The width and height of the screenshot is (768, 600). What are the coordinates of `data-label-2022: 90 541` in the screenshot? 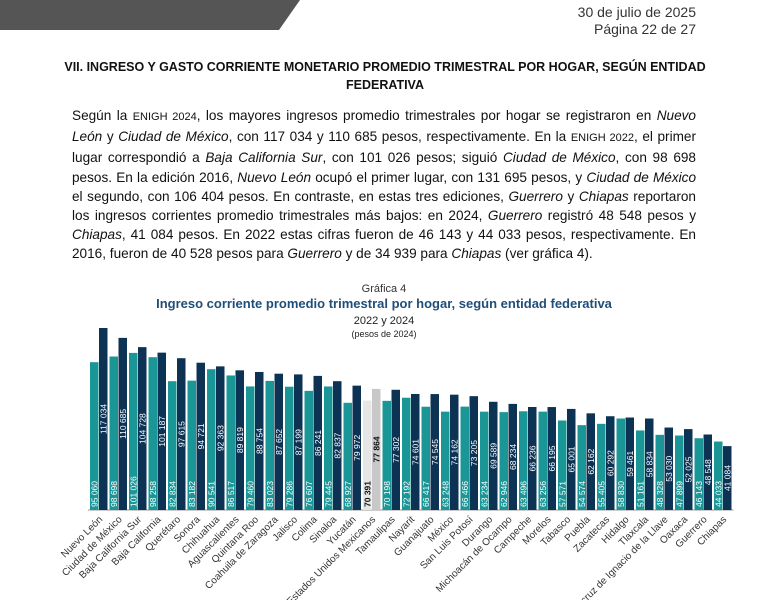 It's located at (212, 494).